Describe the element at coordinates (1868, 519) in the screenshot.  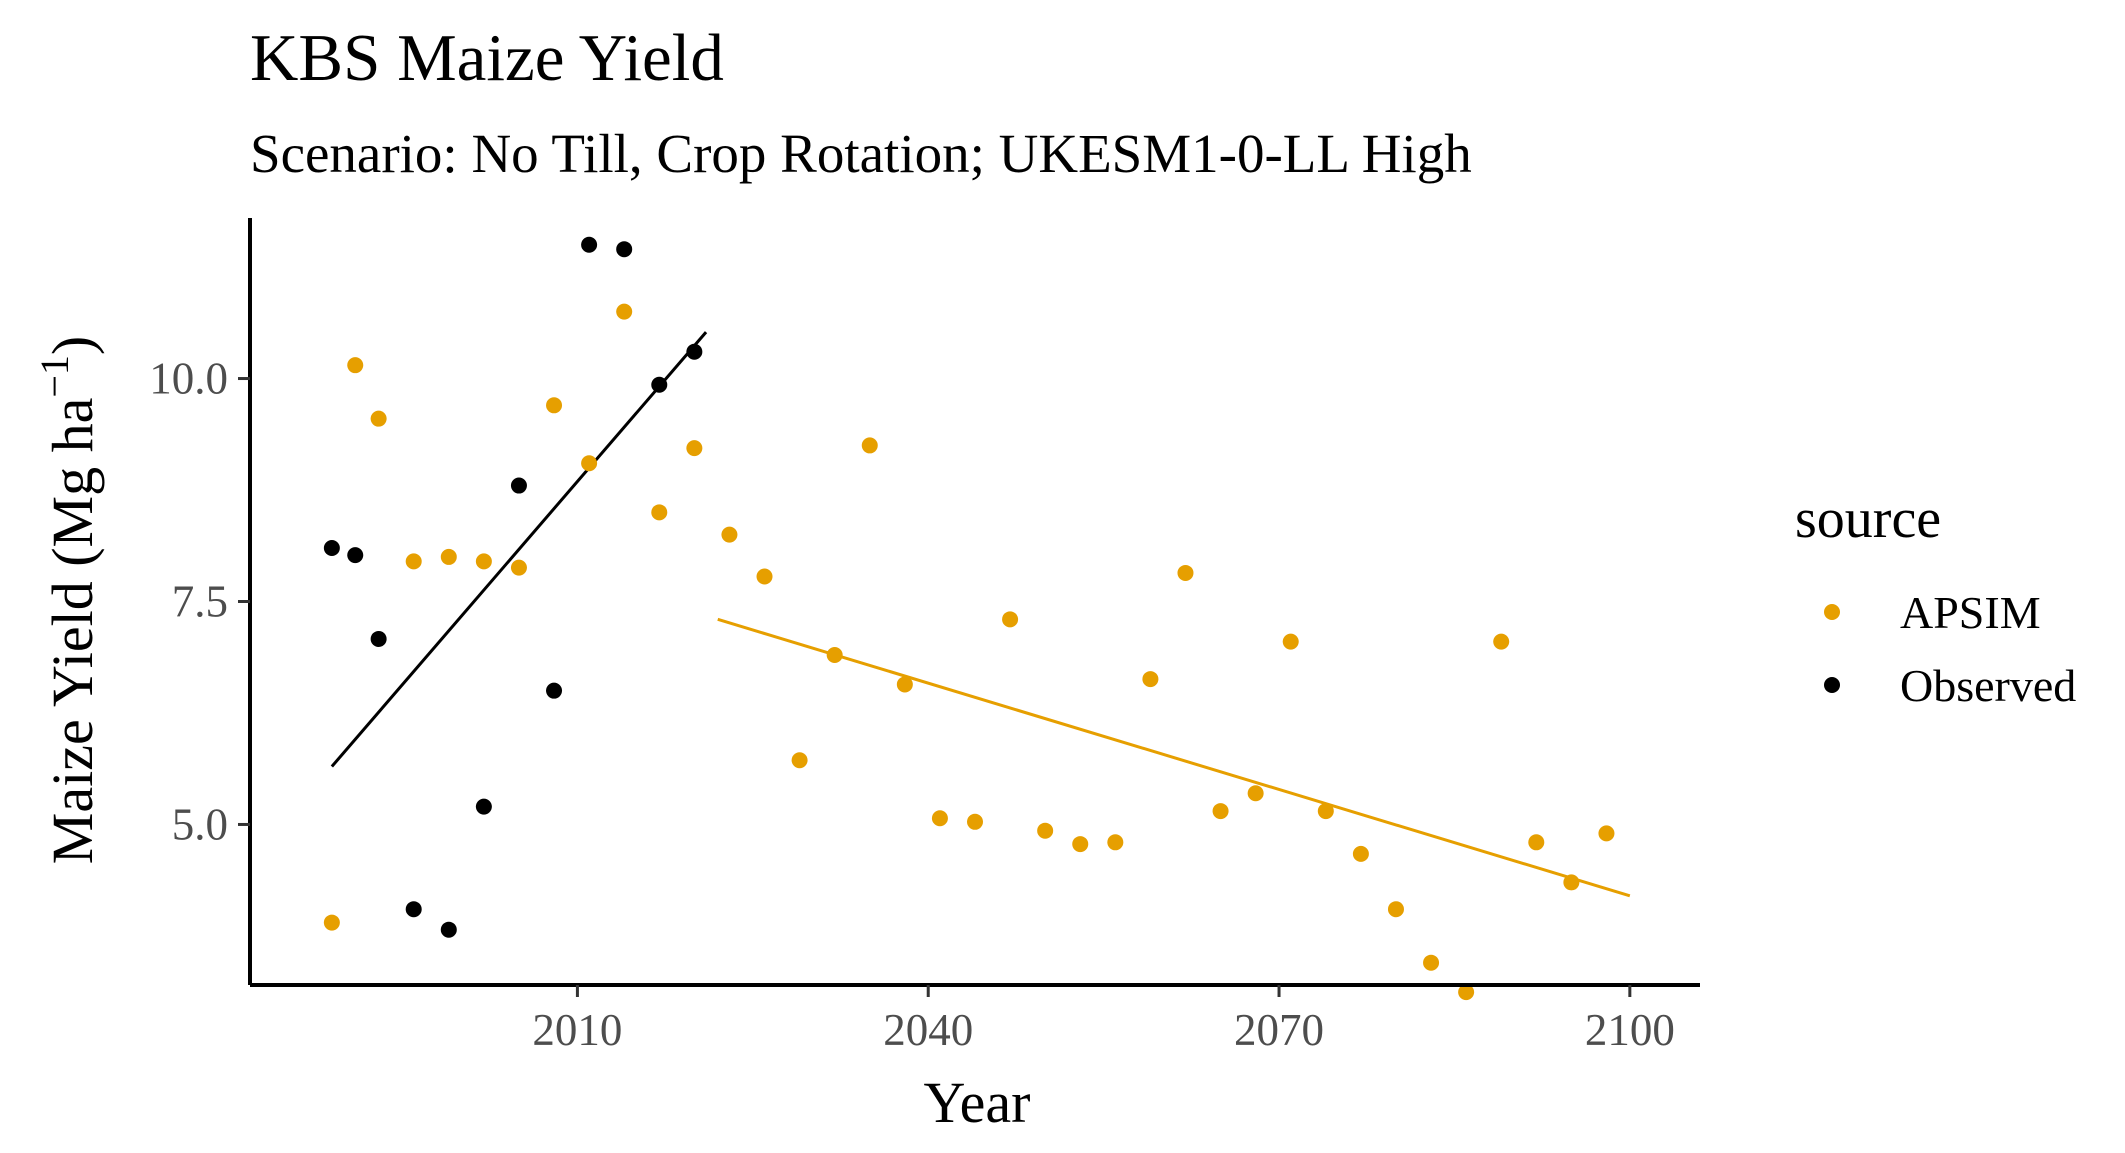
I see `legend-title: source` at that location.